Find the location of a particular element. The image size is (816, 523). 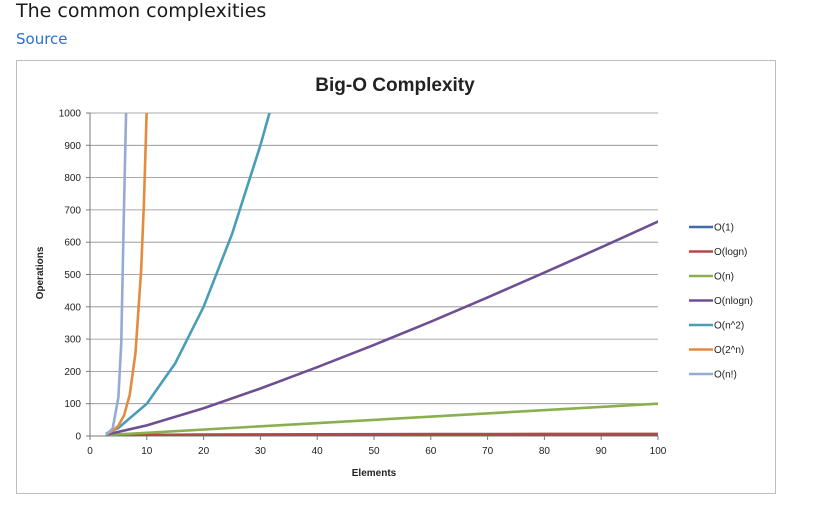

y-tick-label: 1000 is located at coordinates (70, 114).